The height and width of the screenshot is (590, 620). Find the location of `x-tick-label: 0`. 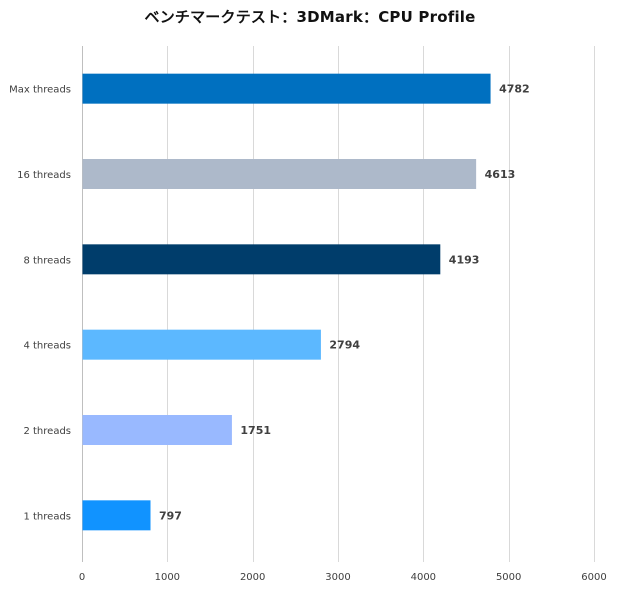

x-tick-label: 0 is located at coordinates (82, 577).